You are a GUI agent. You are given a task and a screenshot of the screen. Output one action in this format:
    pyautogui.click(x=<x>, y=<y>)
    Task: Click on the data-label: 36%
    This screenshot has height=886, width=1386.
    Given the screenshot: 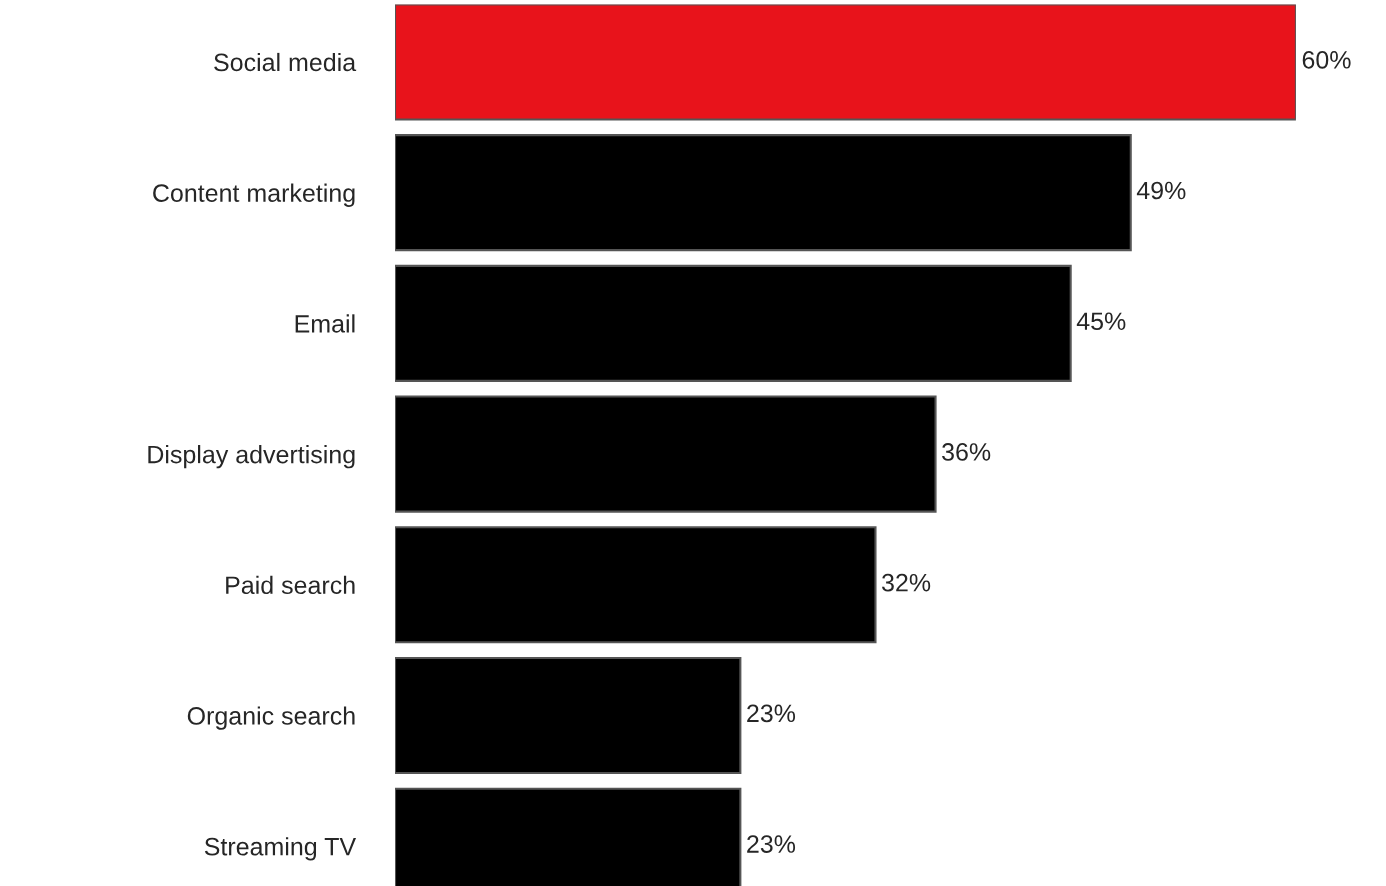 What is the action you would take?
    pyautogui.click(x=966, y=452)
    